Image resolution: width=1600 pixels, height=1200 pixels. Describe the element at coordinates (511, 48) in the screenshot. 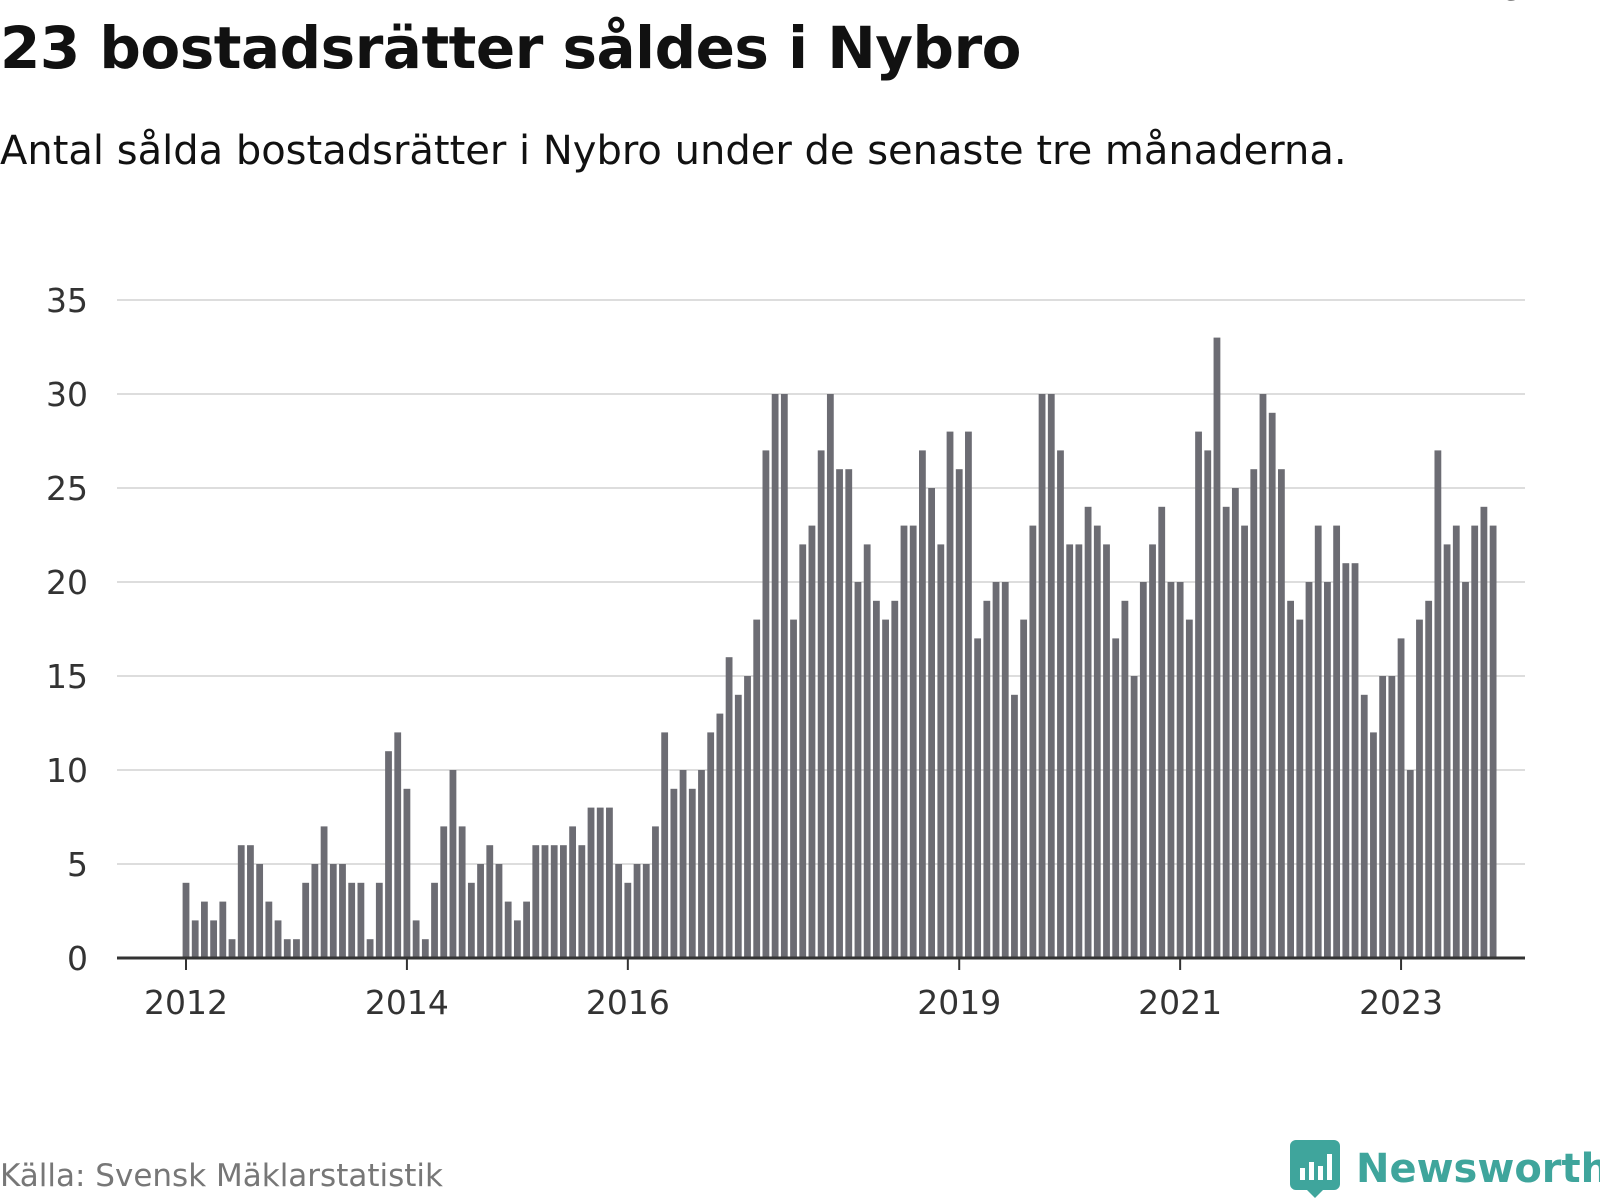

I see `chart-title: 23 bostadsrätter såldes i Nybro` at that location.